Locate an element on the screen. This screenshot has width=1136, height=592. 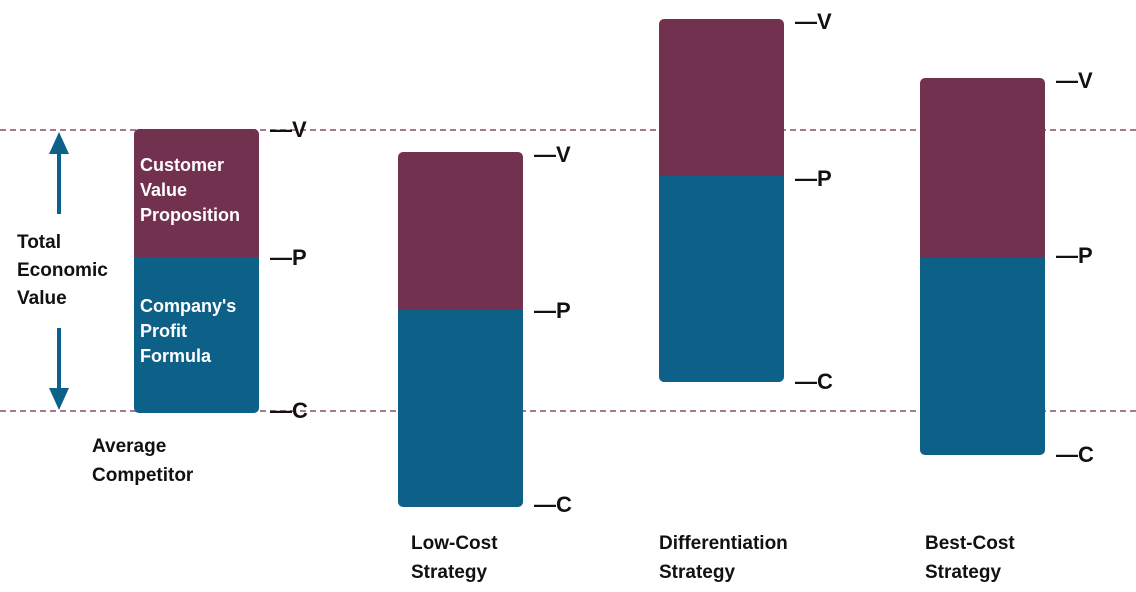
differentiation-bar is located at coordinates (721, 200).